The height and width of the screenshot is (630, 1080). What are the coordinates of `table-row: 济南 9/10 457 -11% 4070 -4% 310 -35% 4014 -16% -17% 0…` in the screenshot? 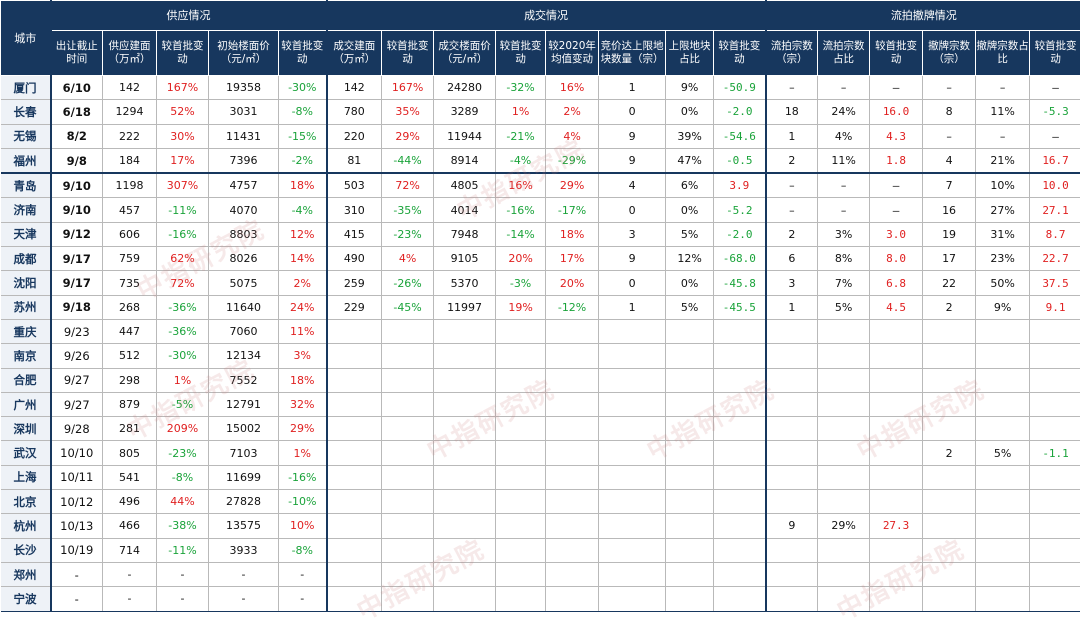 It's located at (540, 210).